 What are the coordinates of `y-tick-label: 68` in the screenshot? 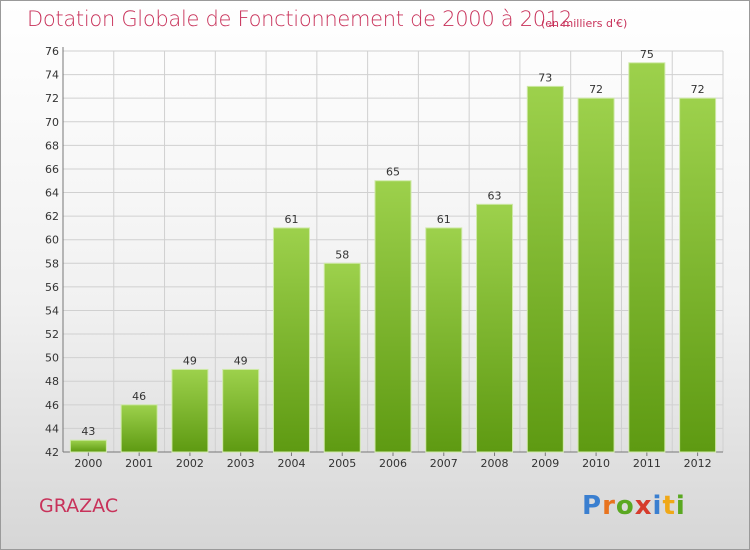 It's located at (52, 145).